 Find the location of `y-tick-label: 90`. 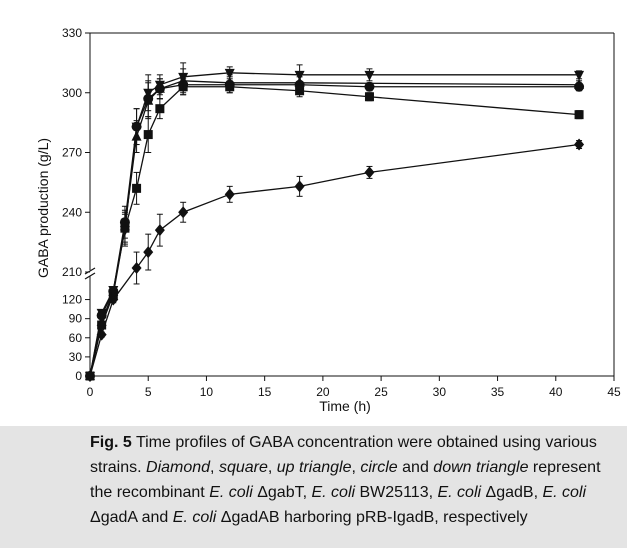

y-tick-label: 90 is located at coordinates (76, 319).